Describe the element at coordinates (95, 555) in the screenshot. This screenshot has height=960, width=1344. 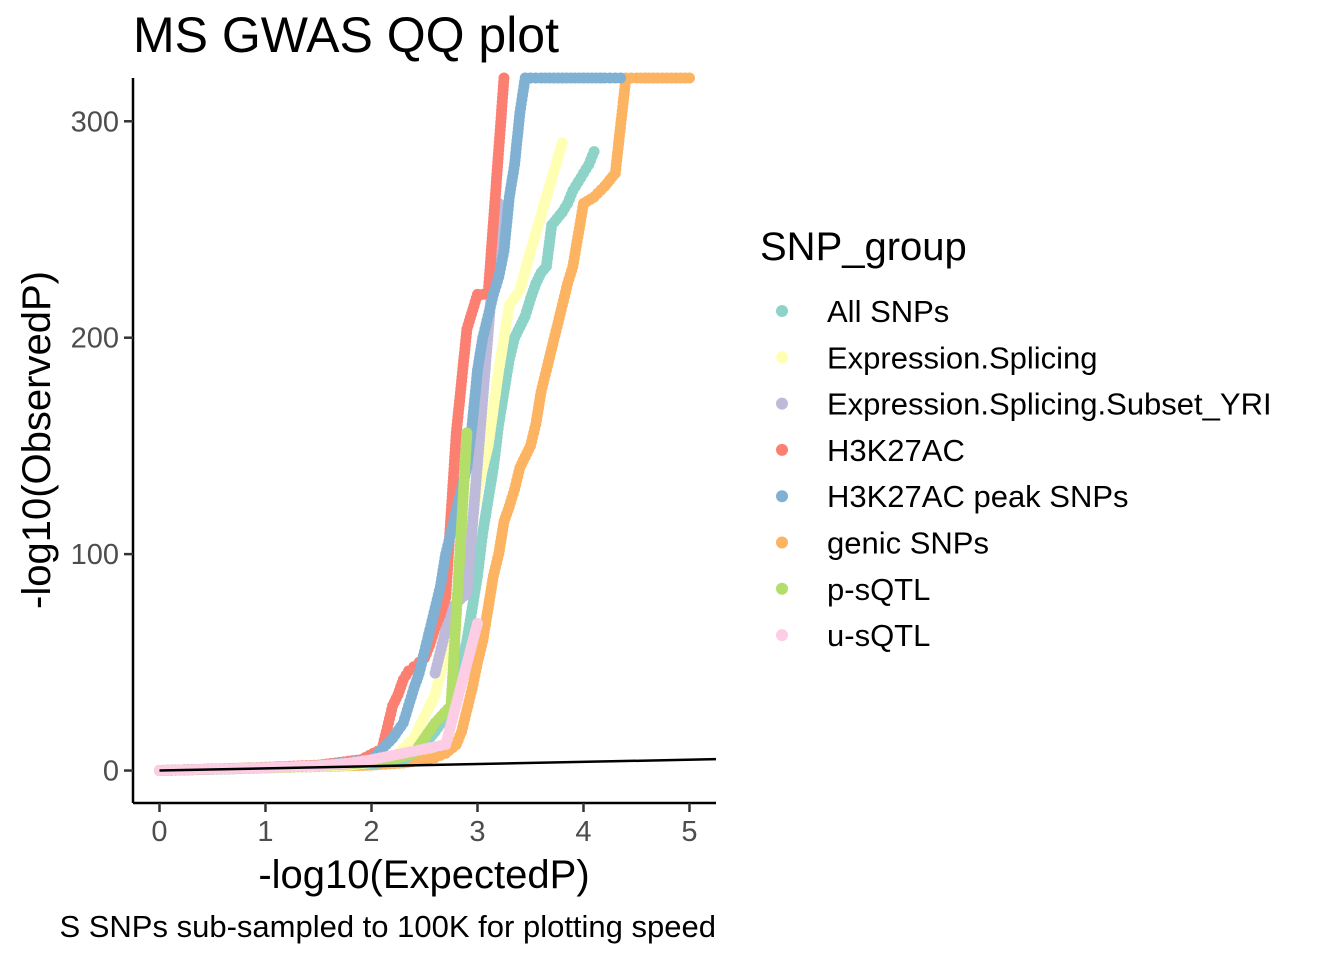
I see `y-tick-label: 100` at that location.